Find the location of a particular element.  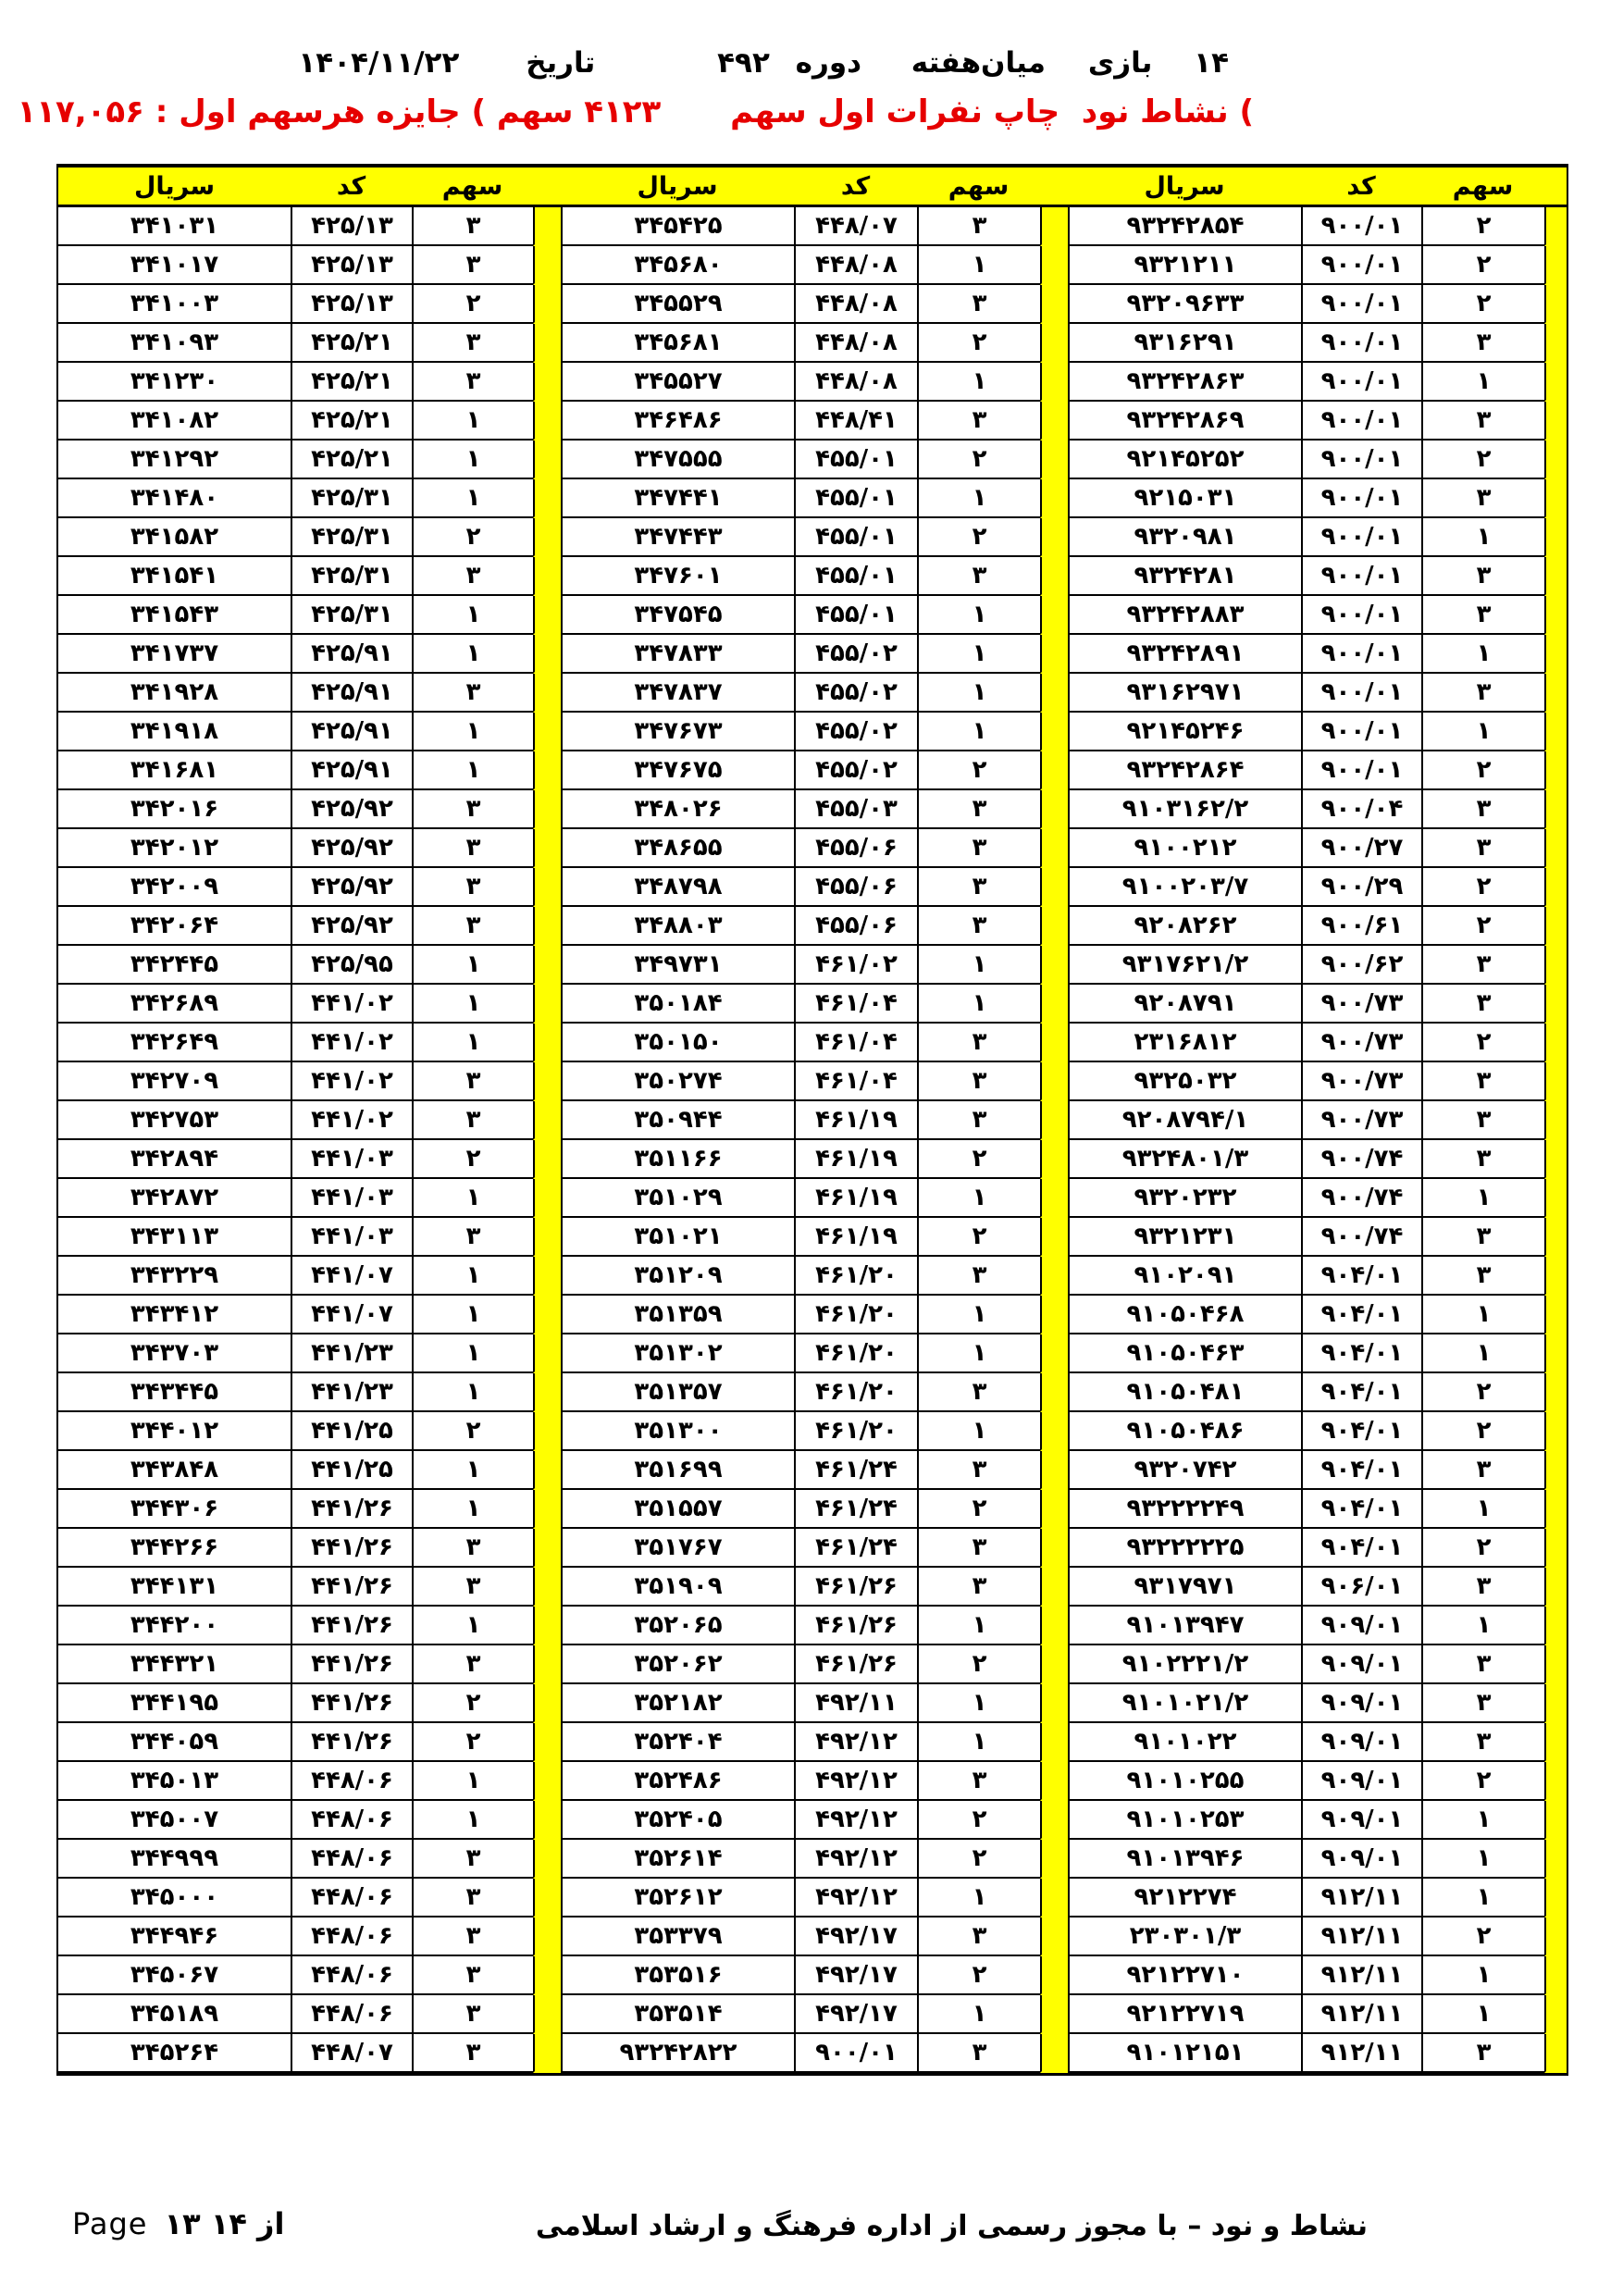

code-cell: ۴۵۵/۰۶ is located at coordinates (855, 888).